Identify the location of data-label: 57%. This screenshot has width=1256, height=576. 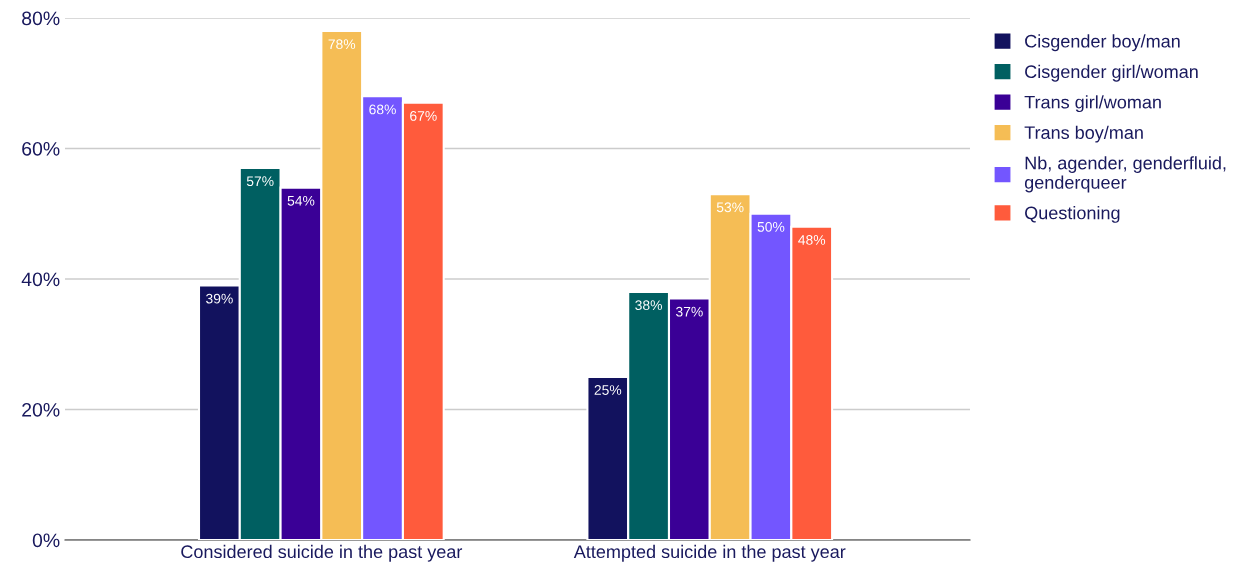
(260, 181).